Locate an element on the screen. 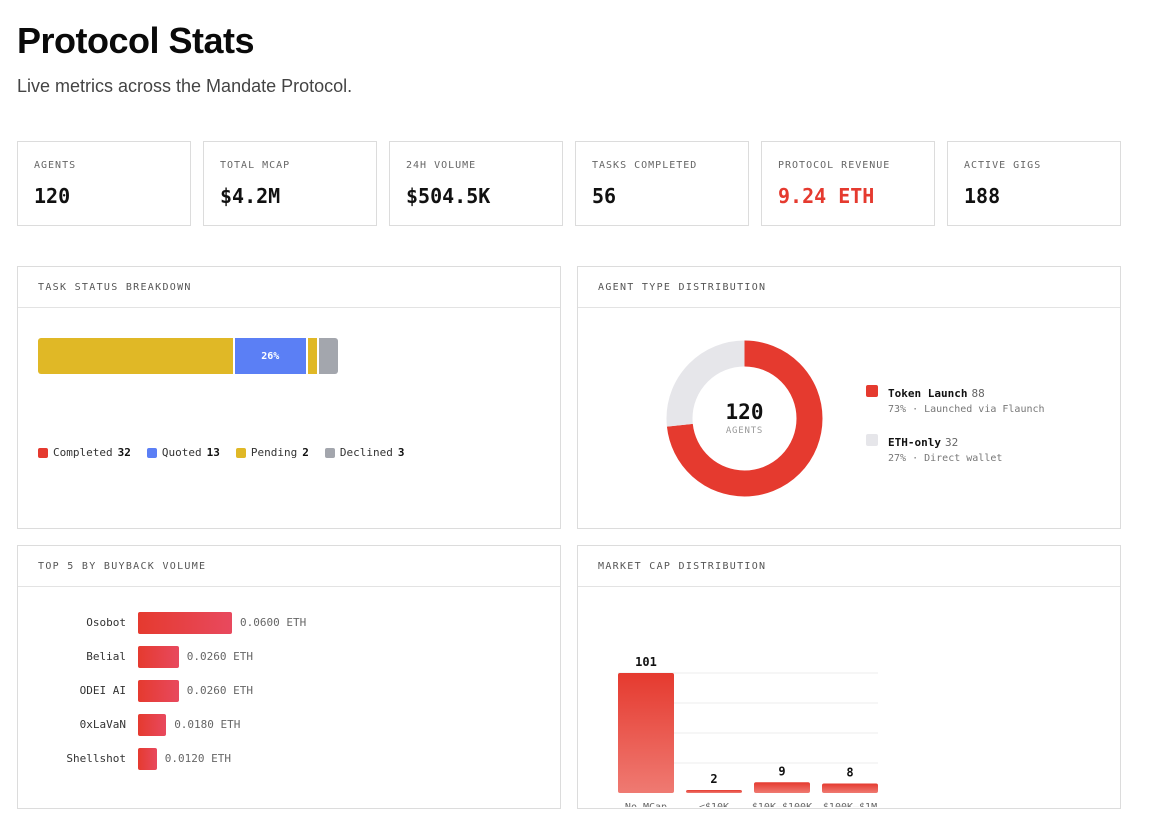 This screenshot has width=1166, height=840. panel-body: 101 No MCap 2 <$10K 9 $10K–$100K 8 $100K–$1M is located at coordinates (849, 697).